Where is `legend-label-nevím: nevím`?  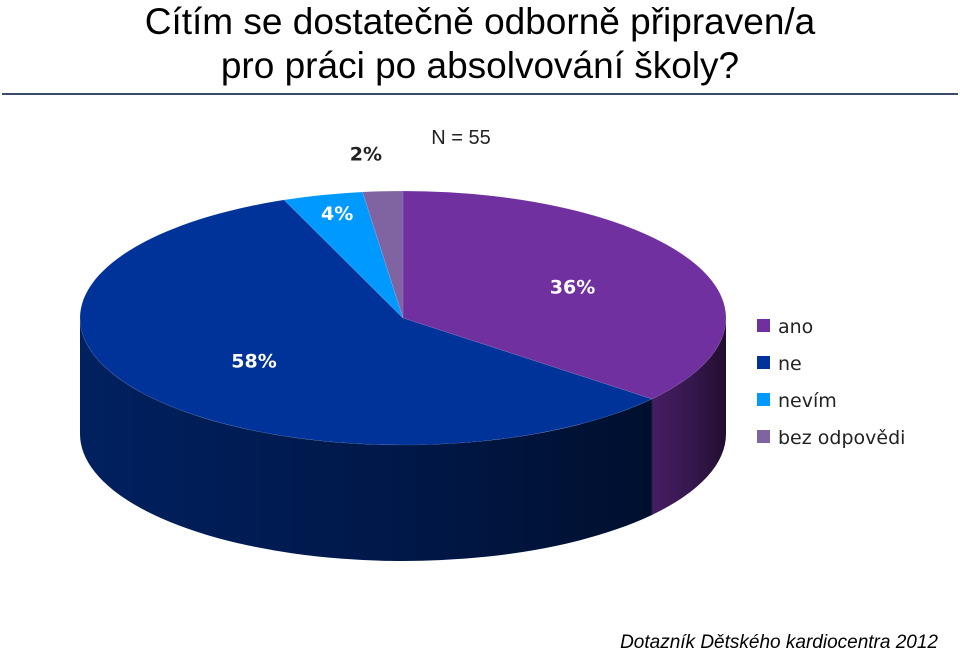
legend-label-nevím: nevím is located at coordinates (807, 401).